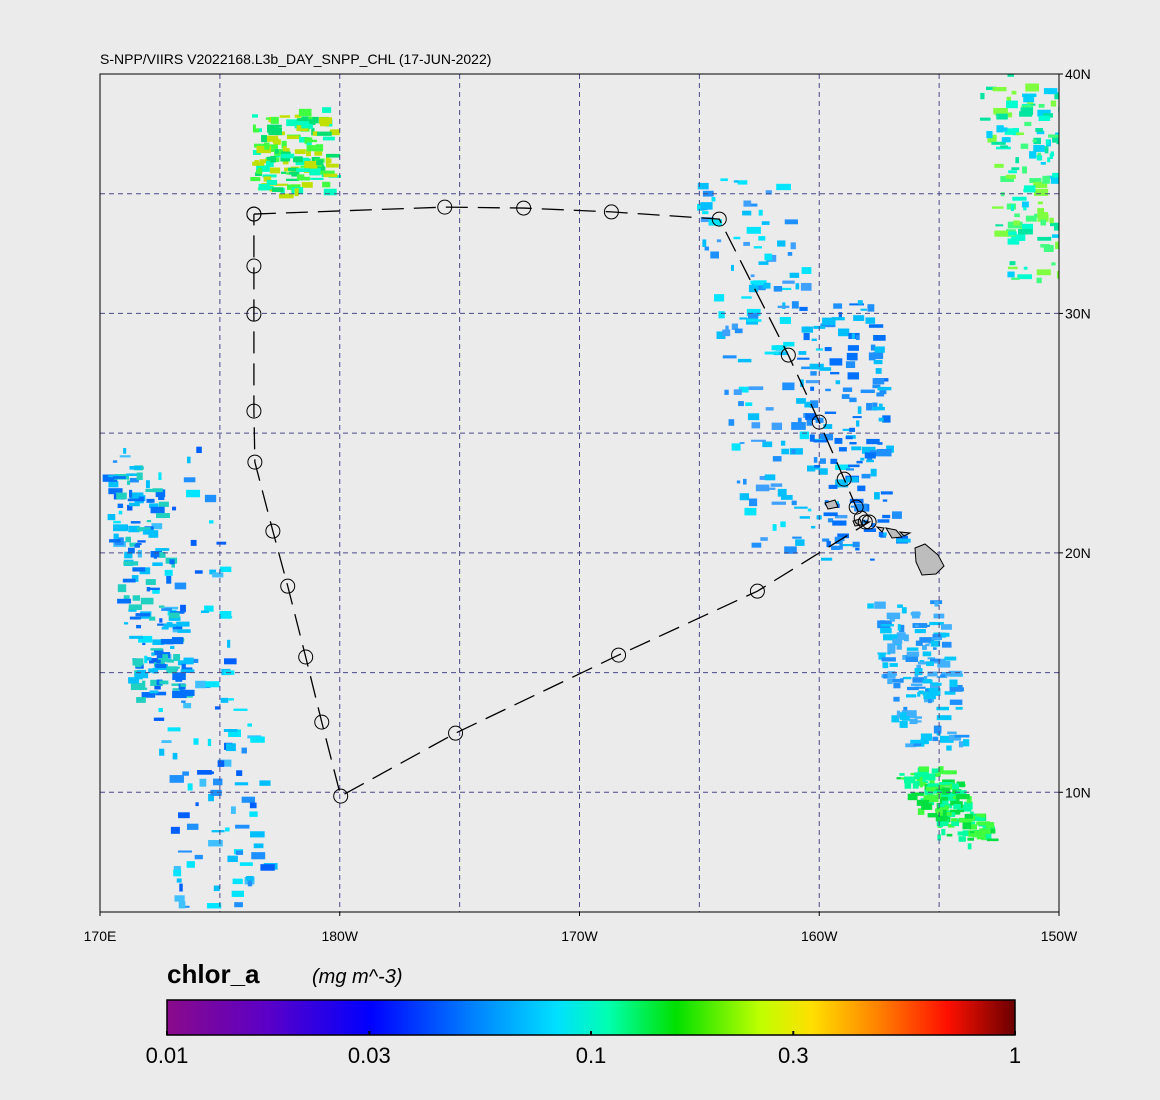  I want to click on station, so click(254, 314).